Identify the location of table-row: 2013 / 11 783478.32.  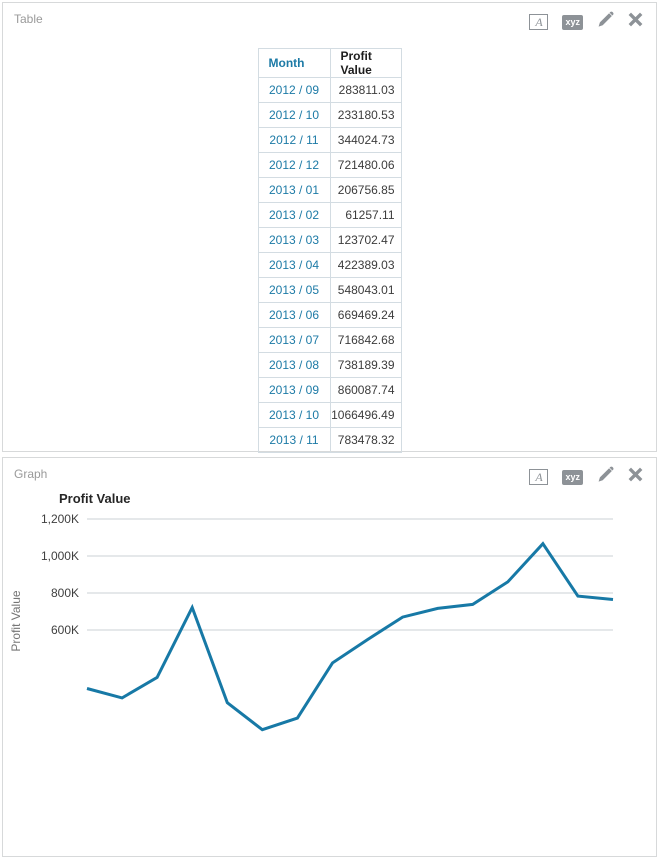
(329, 440).